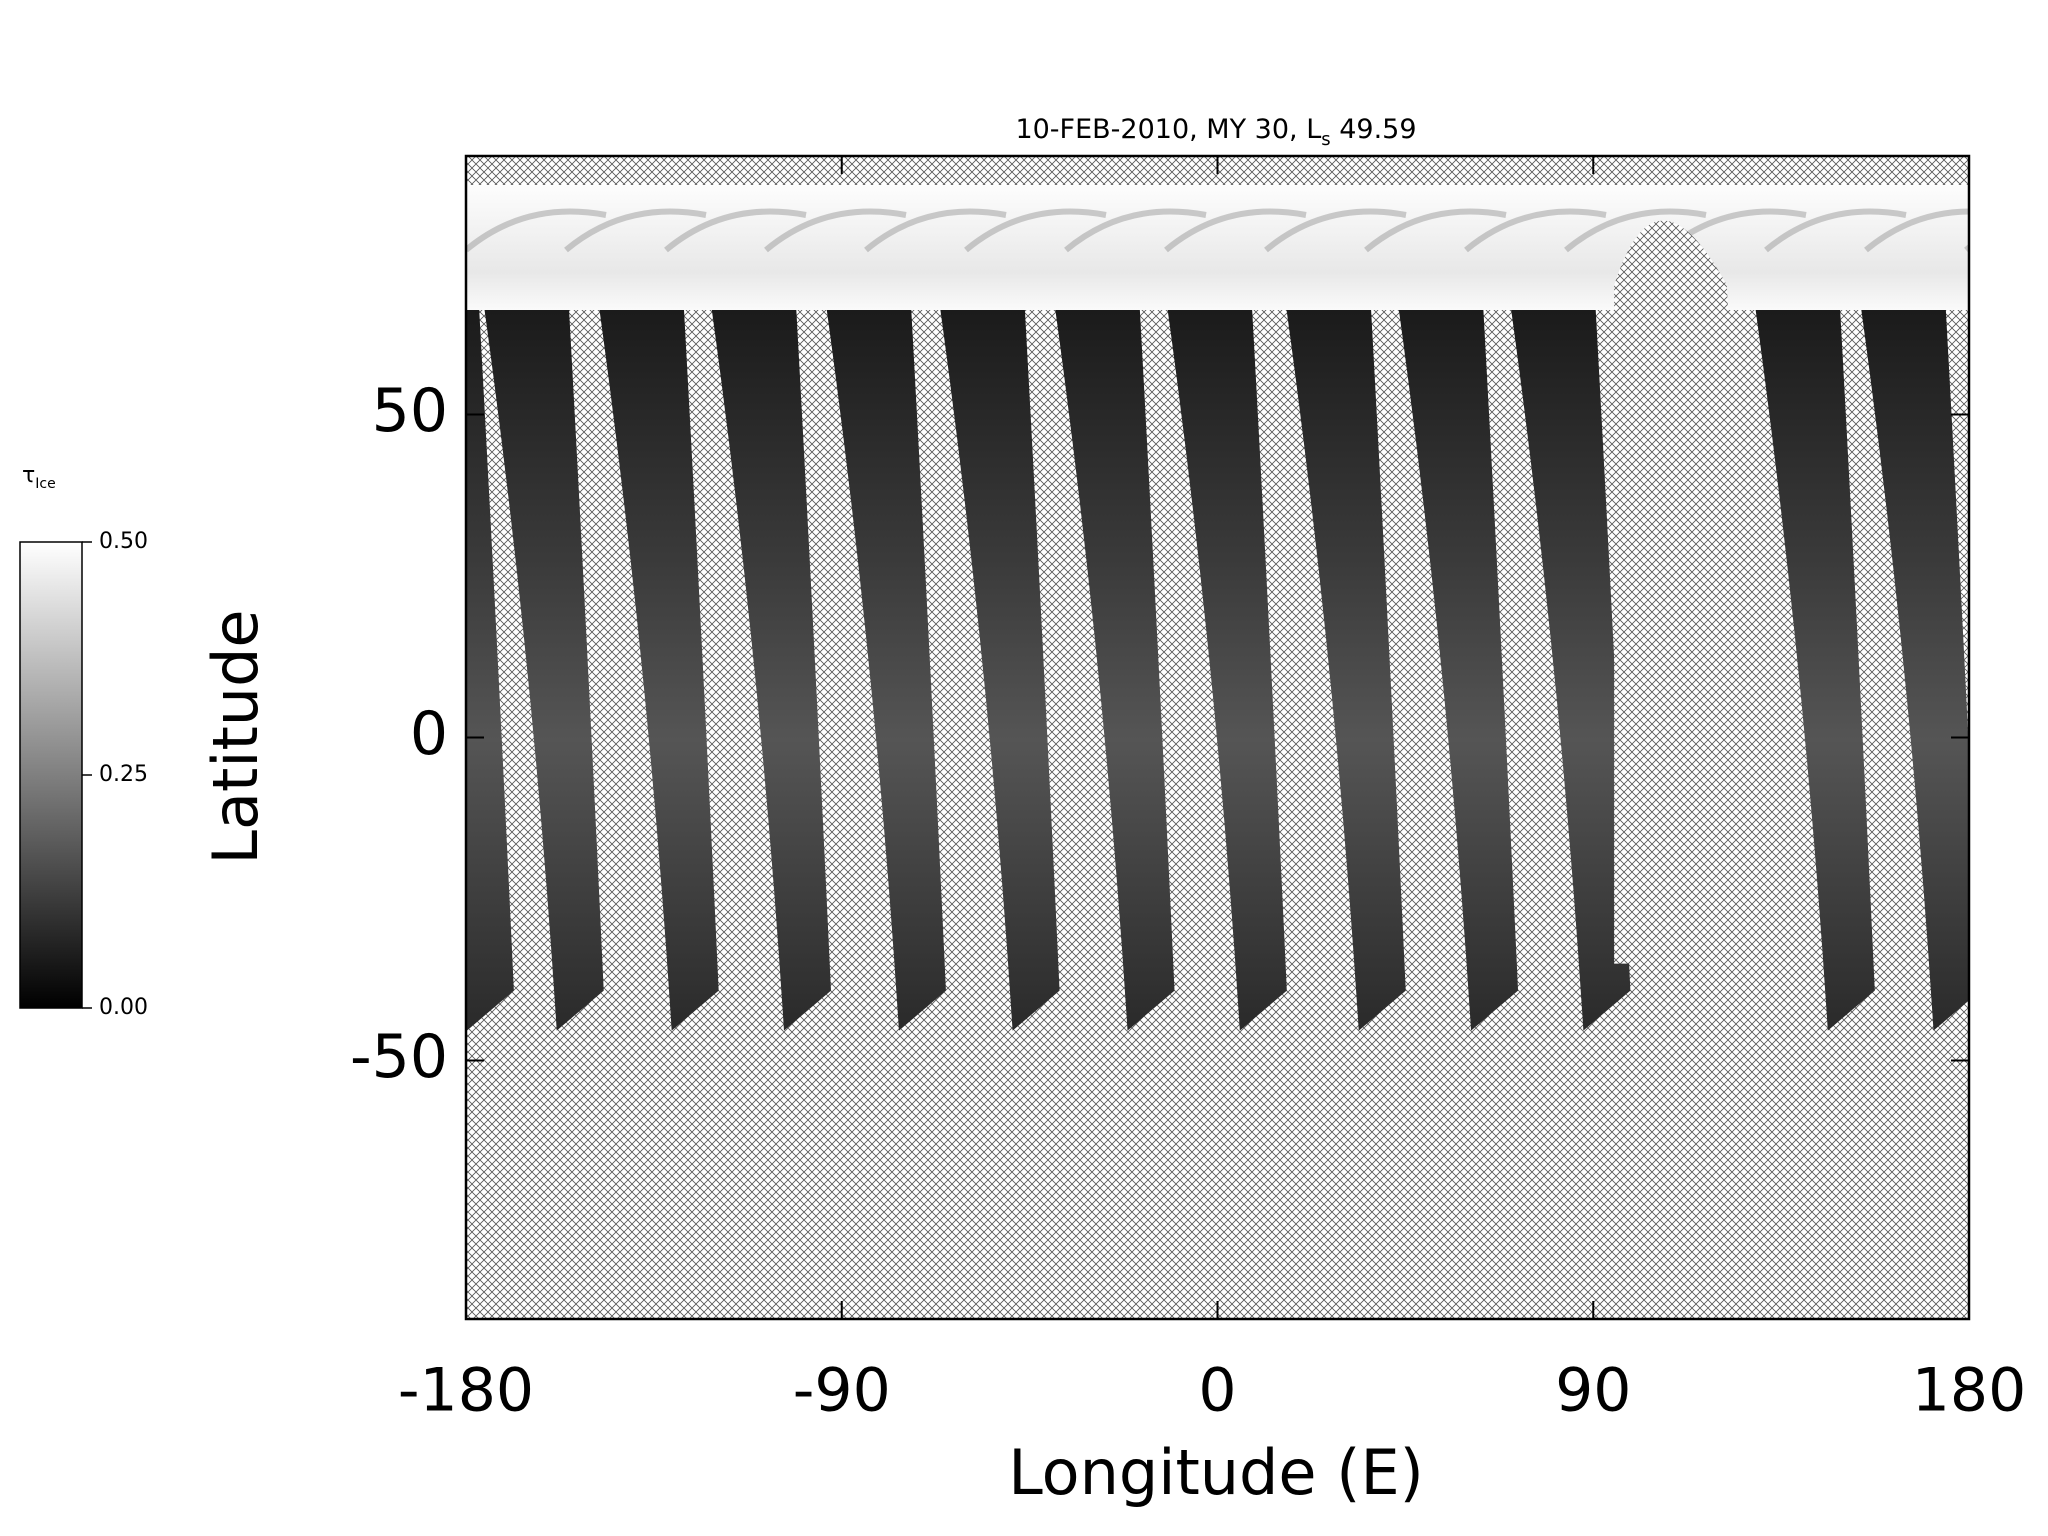  What do you see at coordinates (399, 1057) in the screenshot?
I see `y-tick-label: -50` at bounding box center [399, 1057].